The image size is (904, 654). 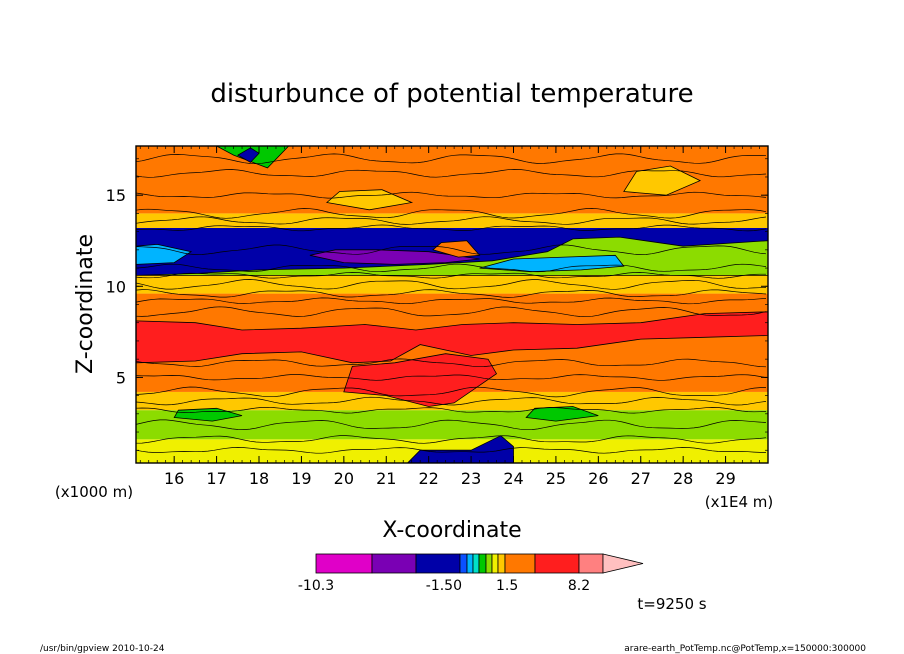 What do you see at coordinates (259, 478) in the screenshot?
I see `x-tick-label-18: 18` at bounding box center [259, 478].